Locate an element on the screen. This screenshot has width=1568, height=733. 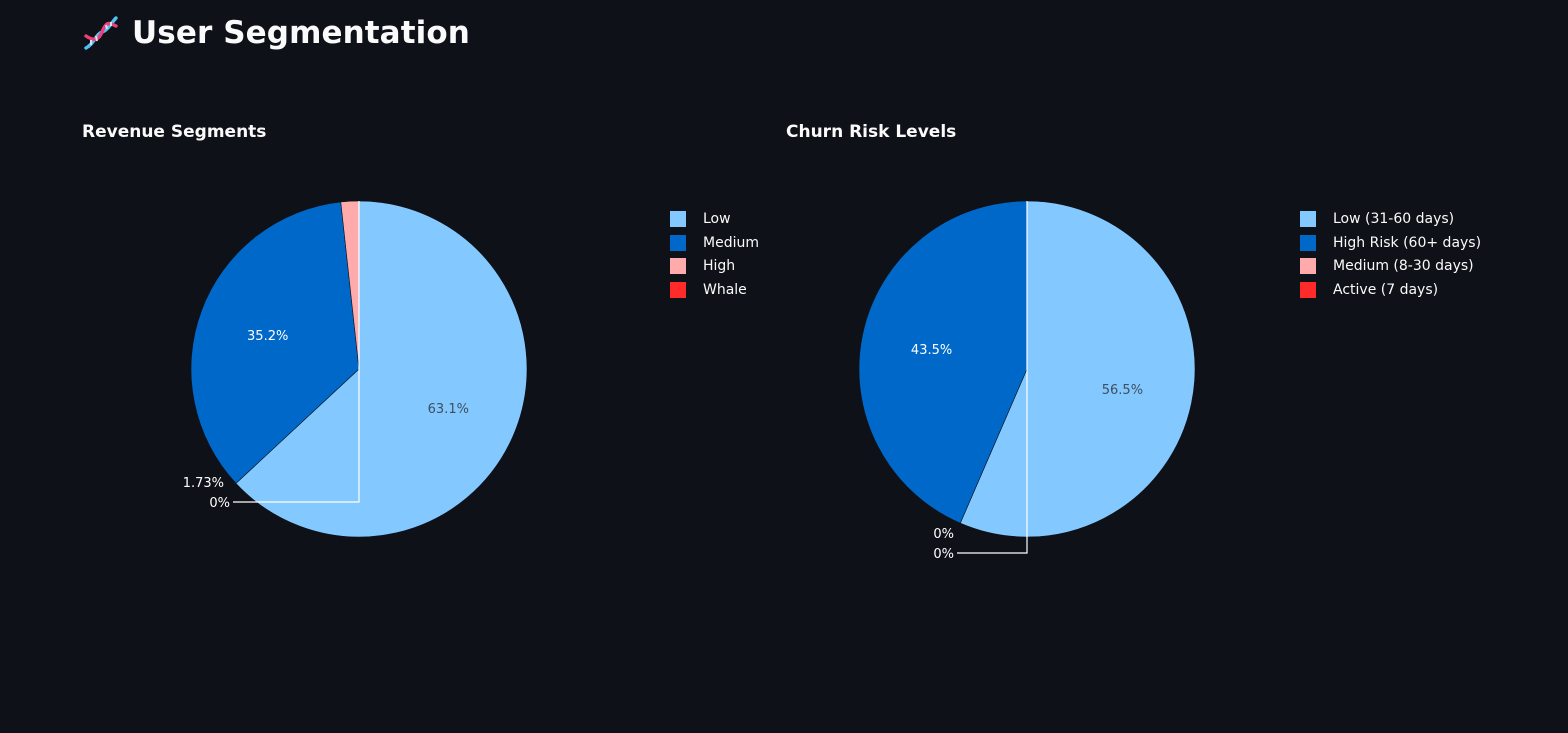
legend-item-active: Active (7 days) is located at coordinates (1390, 290).